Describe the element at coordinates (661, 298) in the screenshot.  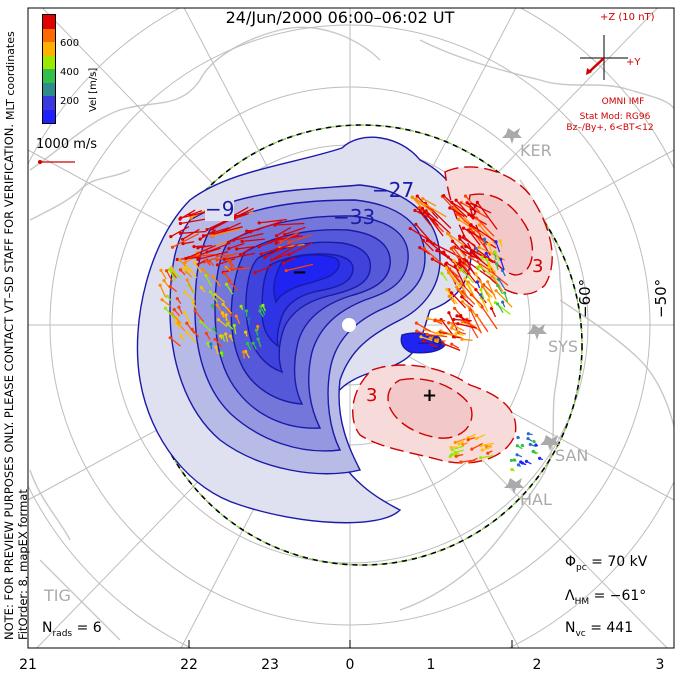
I see `latitude-label: −50°` at that location.